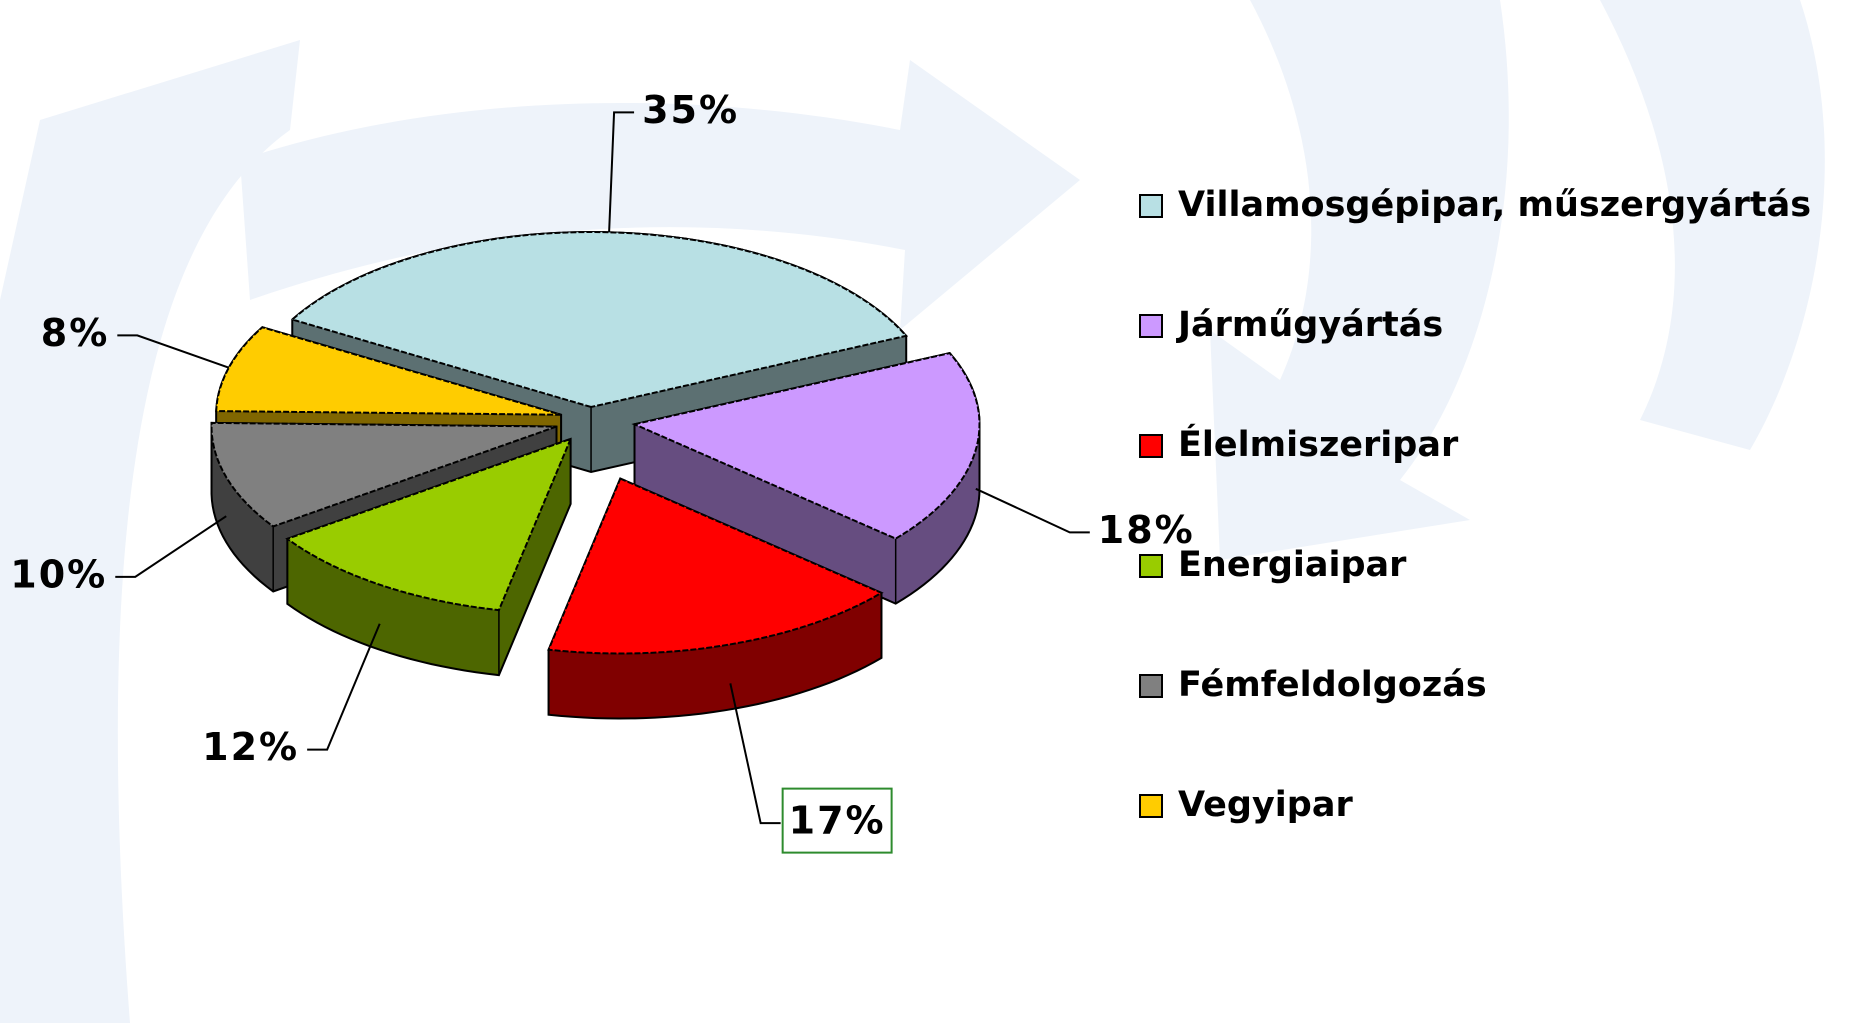 This screenshot has height=1023, width=1850. Describe the element at coordinates (58, 574) in the screenshot. I see `data-label: 10%` at that location.